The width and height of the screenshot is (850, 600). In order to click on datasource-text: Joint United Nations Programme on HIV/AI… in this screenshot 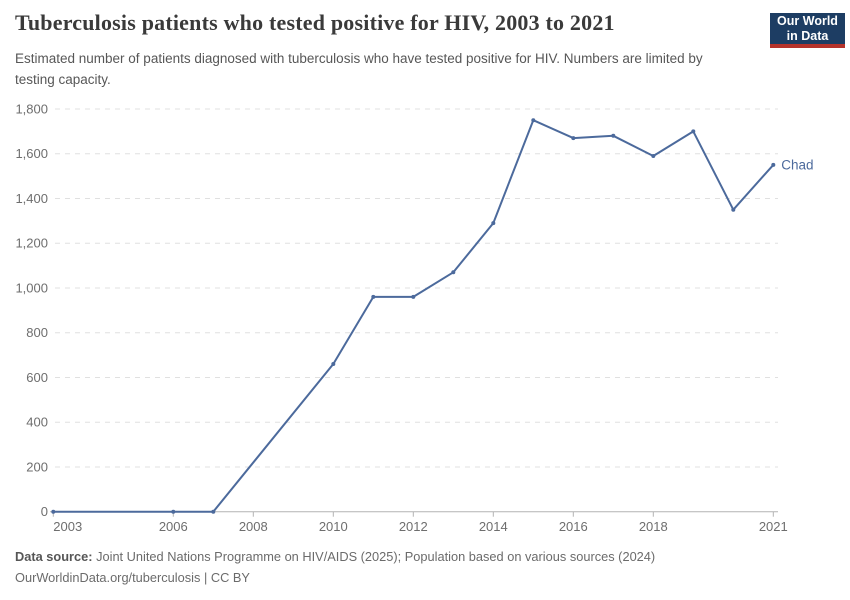, I will do `click(374, 556)`.